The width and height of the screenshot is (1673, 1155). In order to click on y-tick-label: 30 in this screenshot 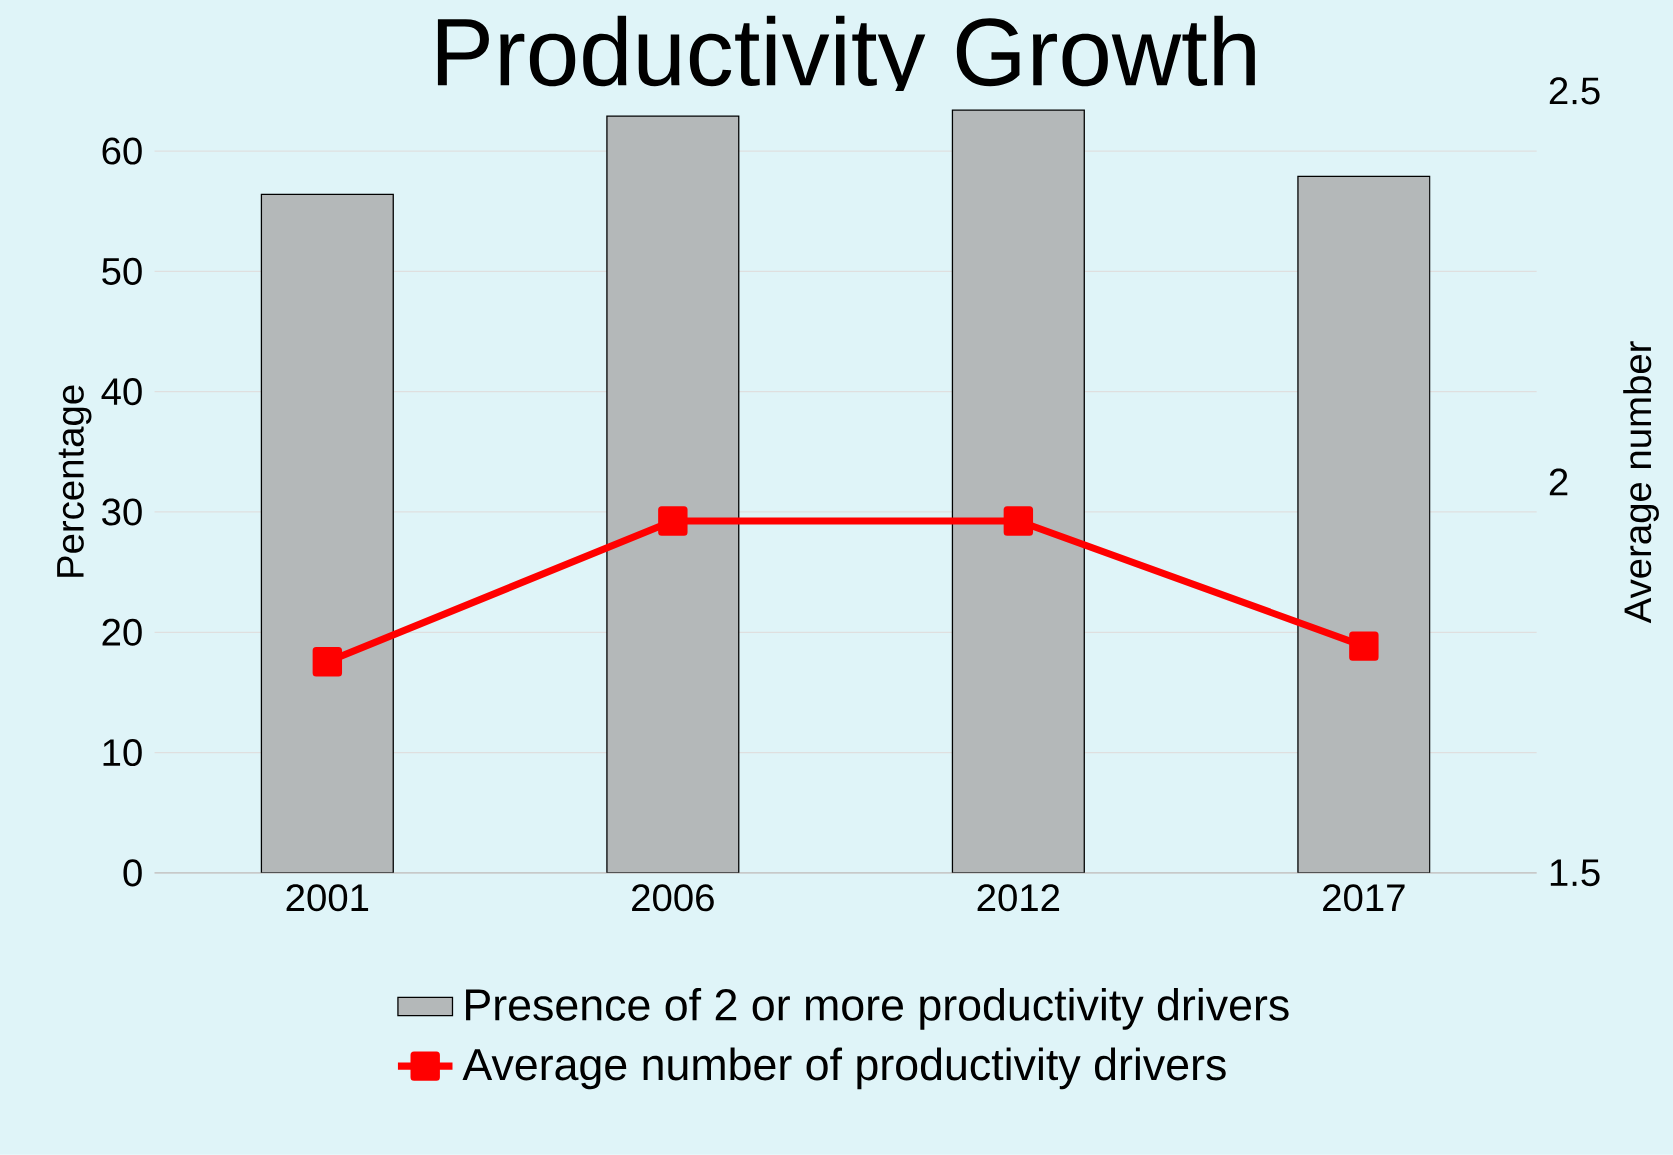, I will do `click(122, 512)`.